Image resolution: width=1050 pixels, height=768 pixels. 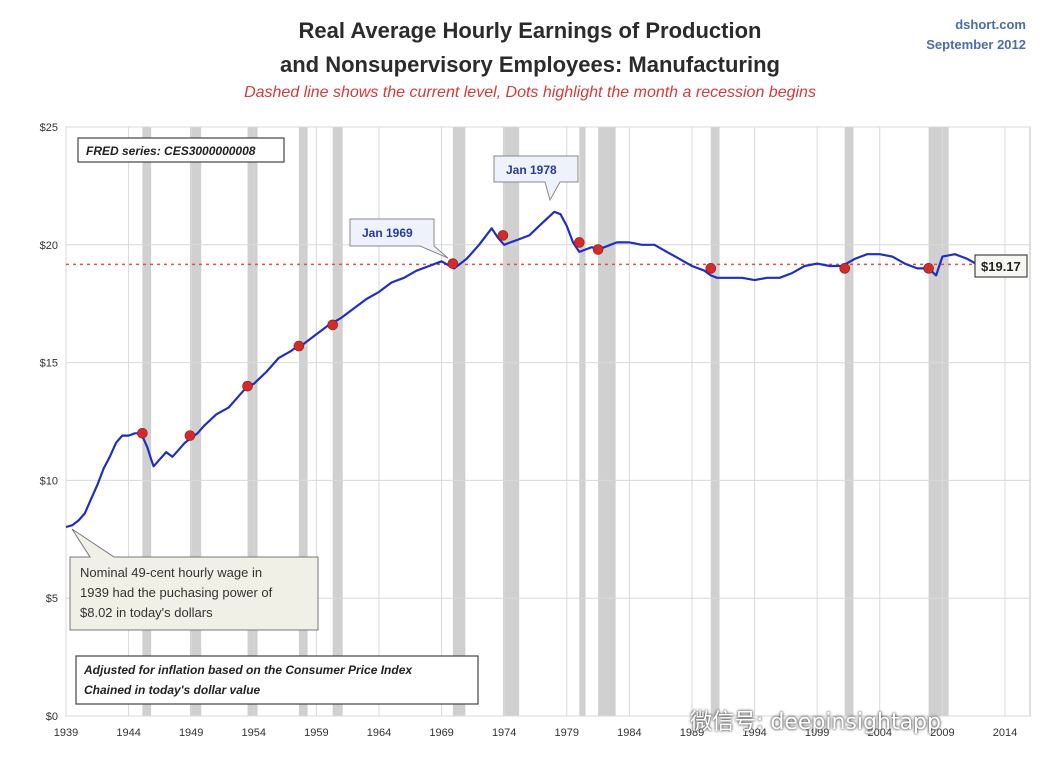 I want to click on x-tick-label: 1984, so click(x=629, y=733).